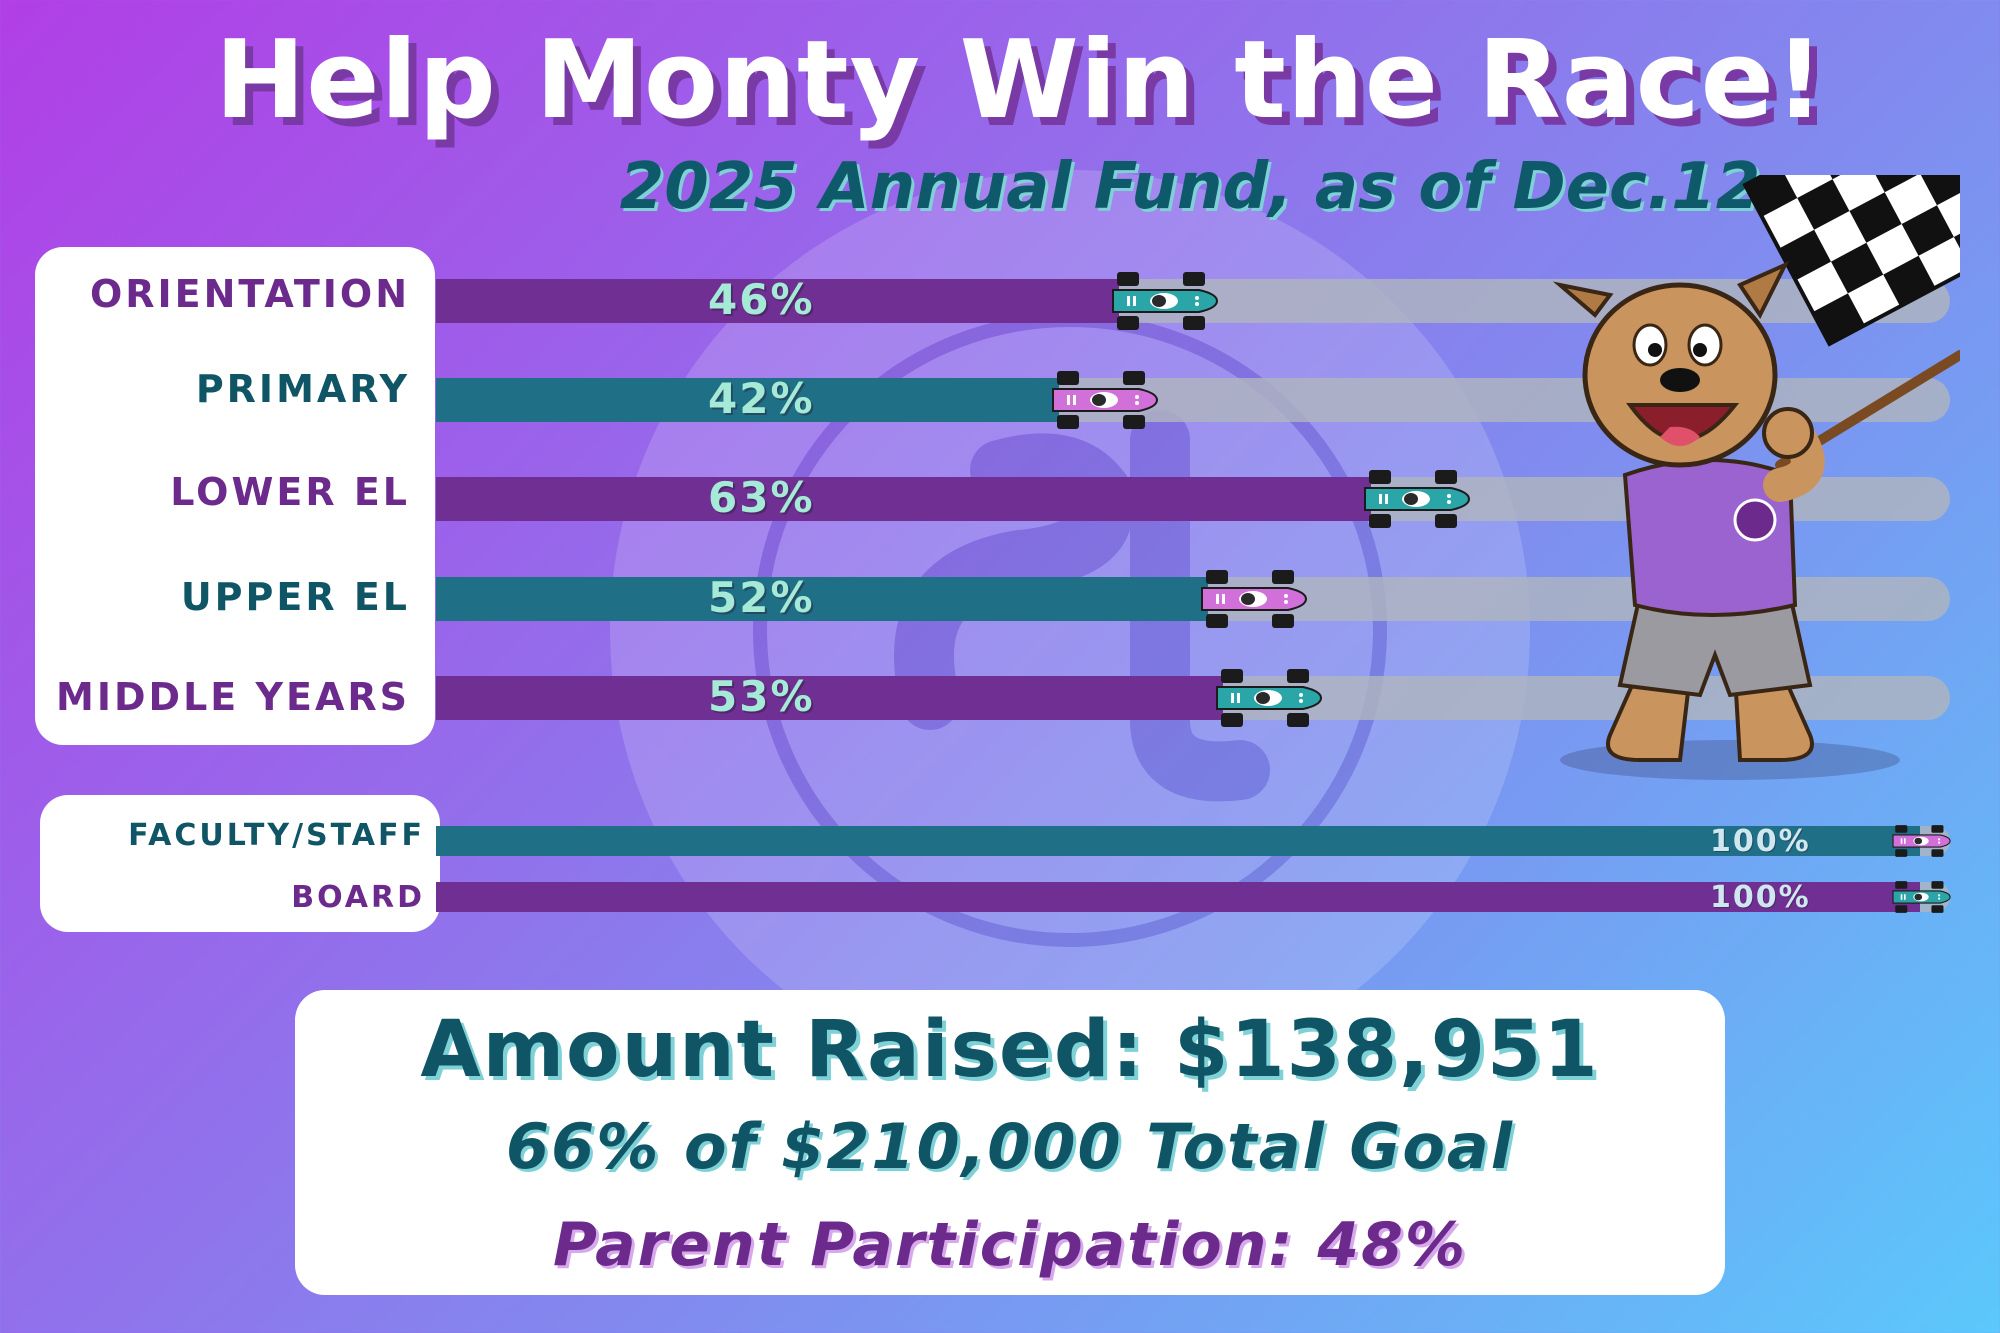 Image resolution: width=2000 pixels, height=1333 pixels. I want to click on value-label-board: 100%, so click(1760, 897).